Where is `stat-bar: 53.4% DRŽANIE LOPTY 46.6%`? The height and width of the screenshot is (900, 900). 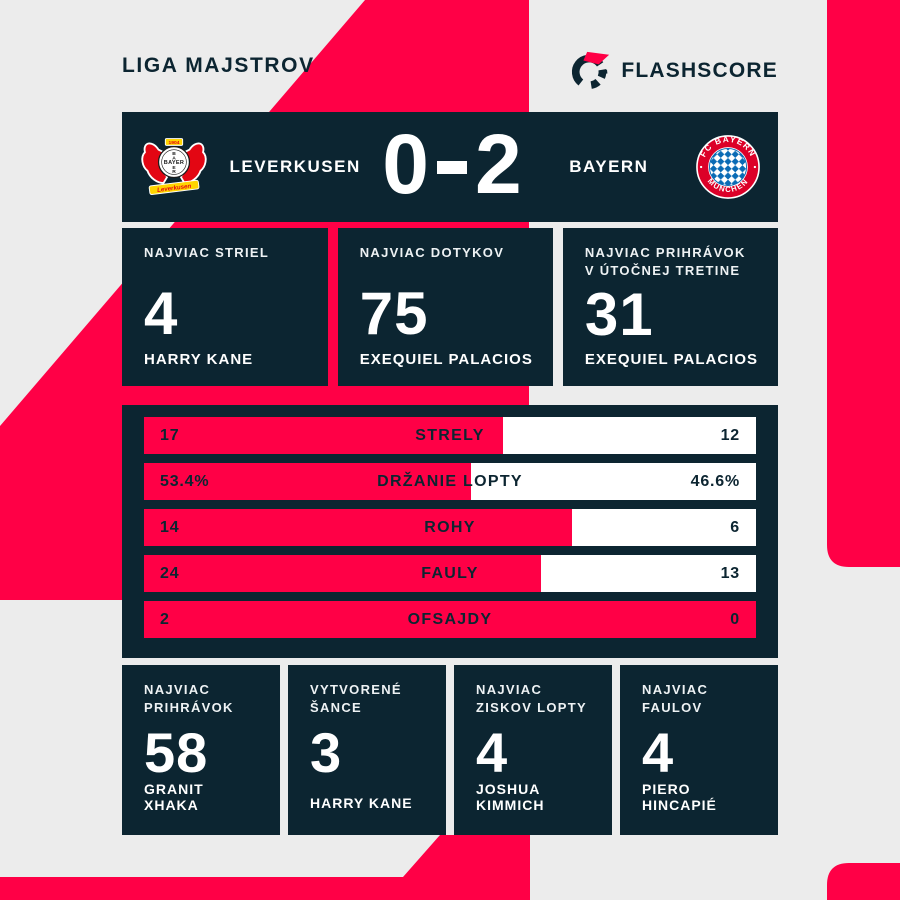
stat-bar: 53.4% DRŽANIE LOPTY 46.6% is located at coordinates (450, 481).